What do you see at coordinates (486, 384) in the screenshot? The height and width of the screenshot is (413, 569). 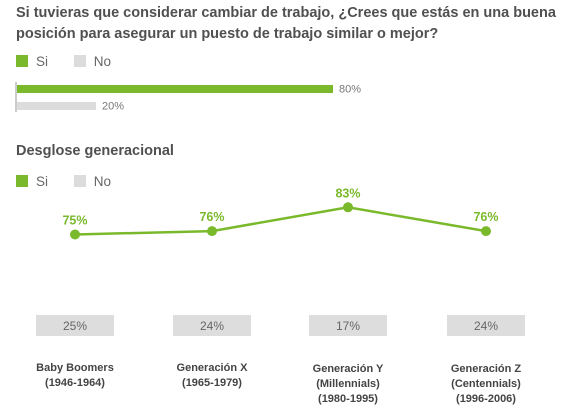 I see `category-label: (Centennials)` at bounding box center [486, 384].